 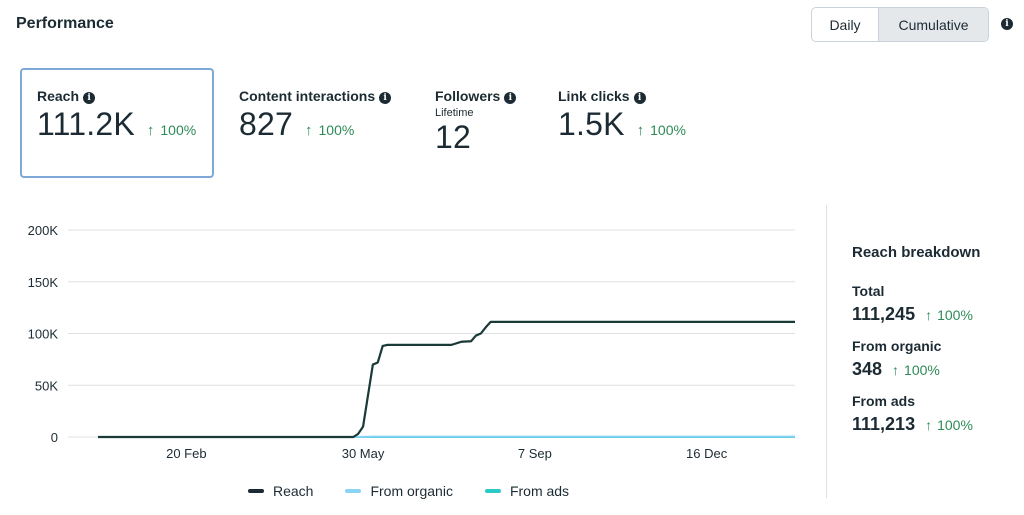 What do you see at coordinates (884, 401) in the screenshot?
I see `breakdown-label: From ads` at bounding box center [884, 401].